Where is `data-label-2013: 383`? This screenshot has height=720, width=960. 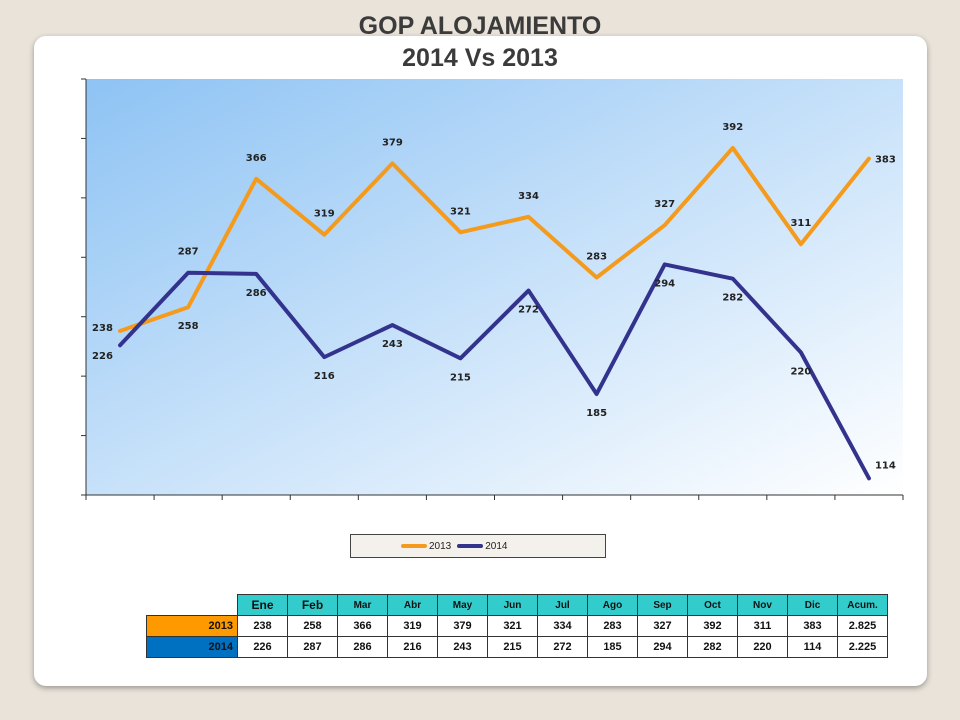
data-label-2013: 383 is located at coordinates (885, 160).